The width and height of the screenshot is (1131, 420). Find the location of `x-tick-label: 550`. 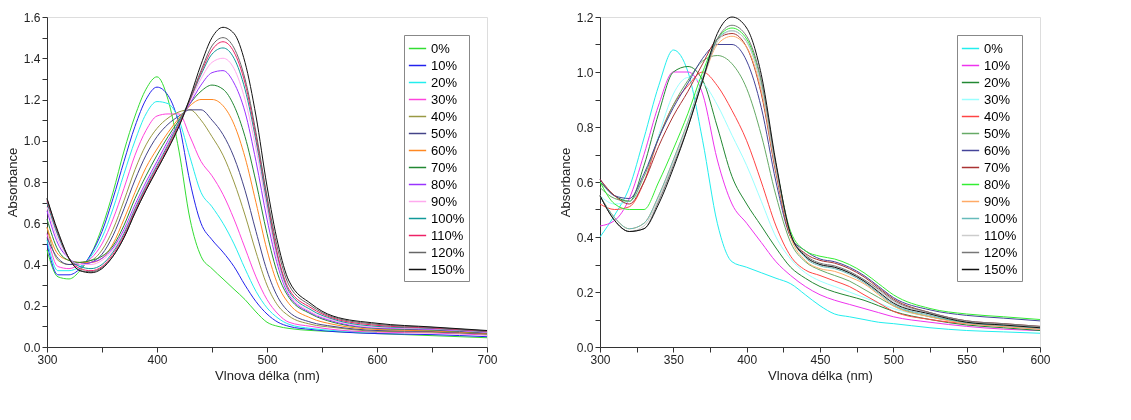

x-tick-label: 550 is located at coordinates (967, 359).